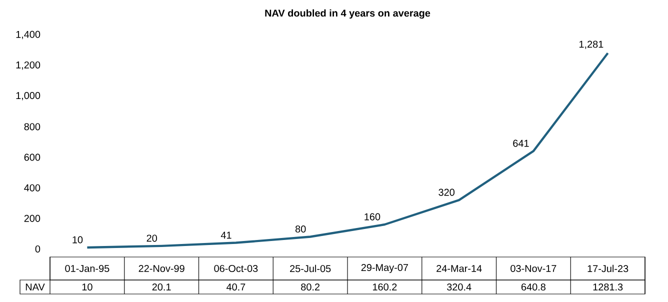  Describe the element at coordinates (591, 44) in the screenshot. I see `annotation: 1,281` at that location.